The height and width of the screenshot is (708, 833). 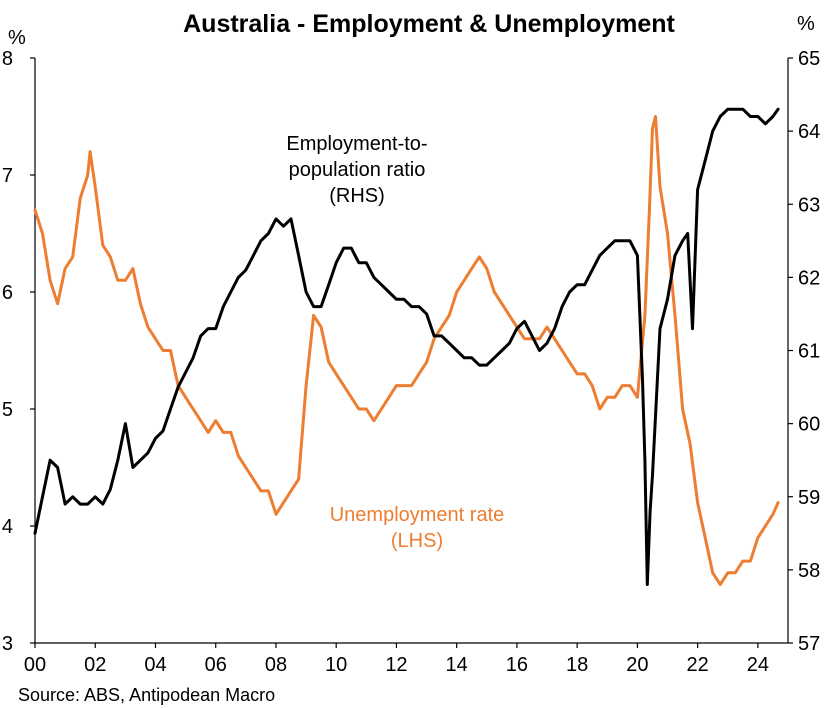 I want to click on x-tick-label: 20, so click(x=637, y=665).